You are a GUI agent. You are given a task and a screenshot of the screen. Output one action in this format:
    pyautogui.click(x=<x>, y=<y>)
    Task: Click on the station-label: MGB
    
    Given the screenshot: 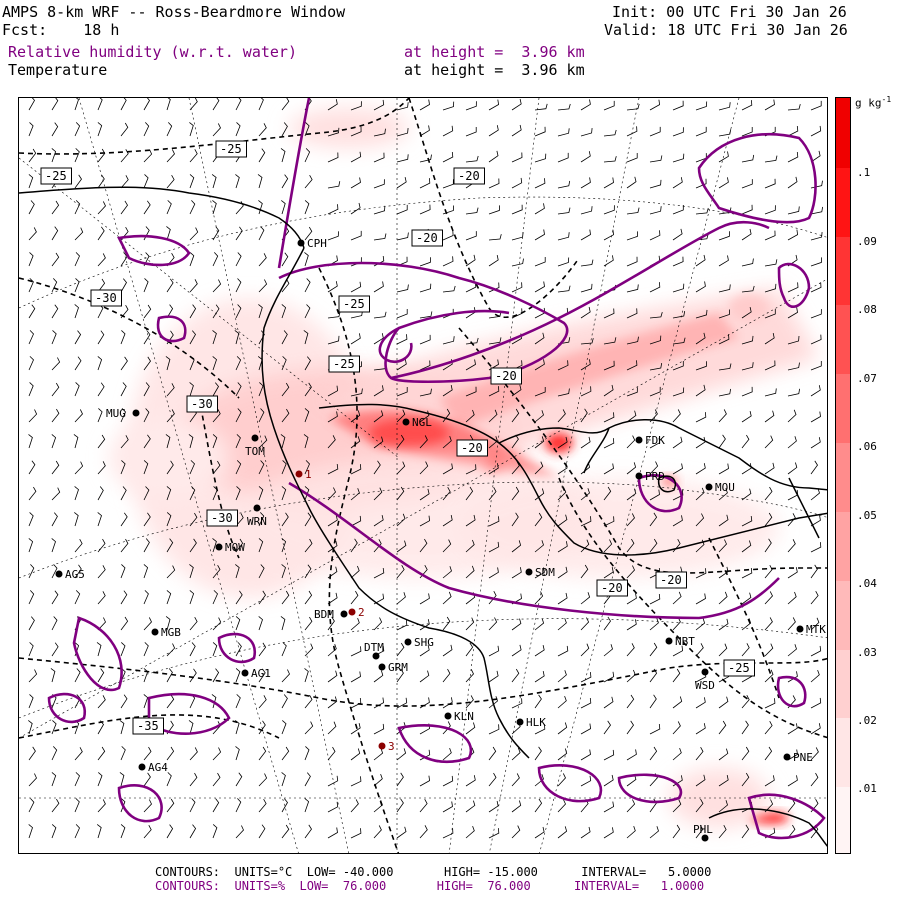 What is the action you would take?
    pyautogui.click(x=171, y=632)
    